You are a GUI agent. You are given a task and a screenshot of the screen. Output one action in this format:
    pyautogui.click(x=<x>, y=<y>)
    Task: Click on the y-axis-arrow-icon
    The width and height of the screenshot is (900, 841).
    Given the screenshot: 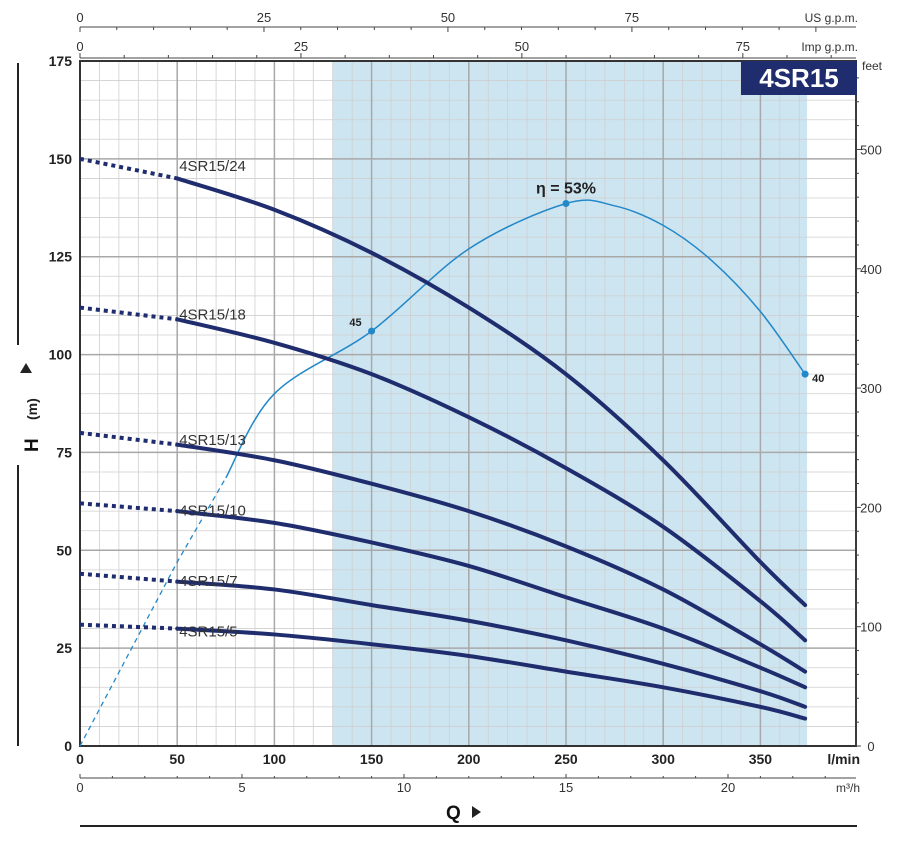 What is the action you would take?
    pyautogui.click(x=26, y=368)
    